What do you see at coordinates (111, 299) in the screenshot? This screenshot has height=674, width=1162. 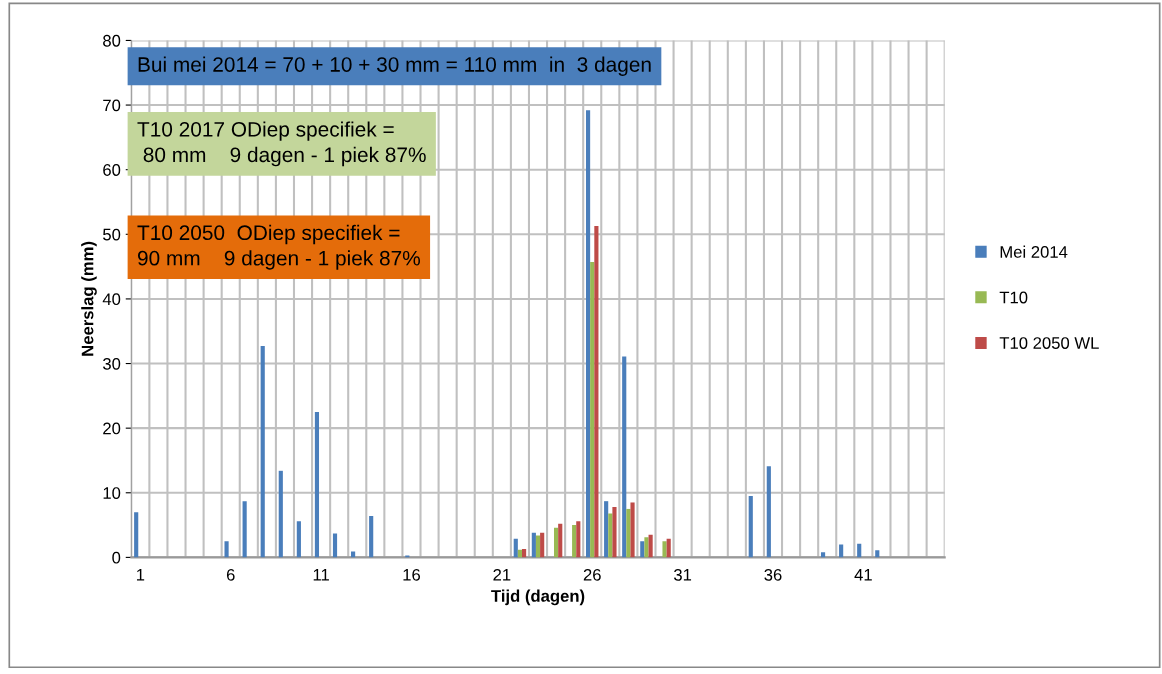 I see `y-tick-label: 40` at bounding box center [111, 299].